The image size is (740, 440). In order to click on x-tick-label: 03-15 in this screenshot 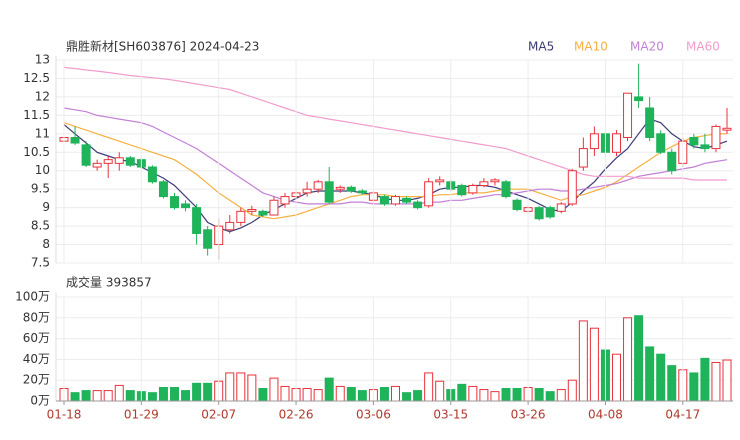, I will do `click(450, 415)`.